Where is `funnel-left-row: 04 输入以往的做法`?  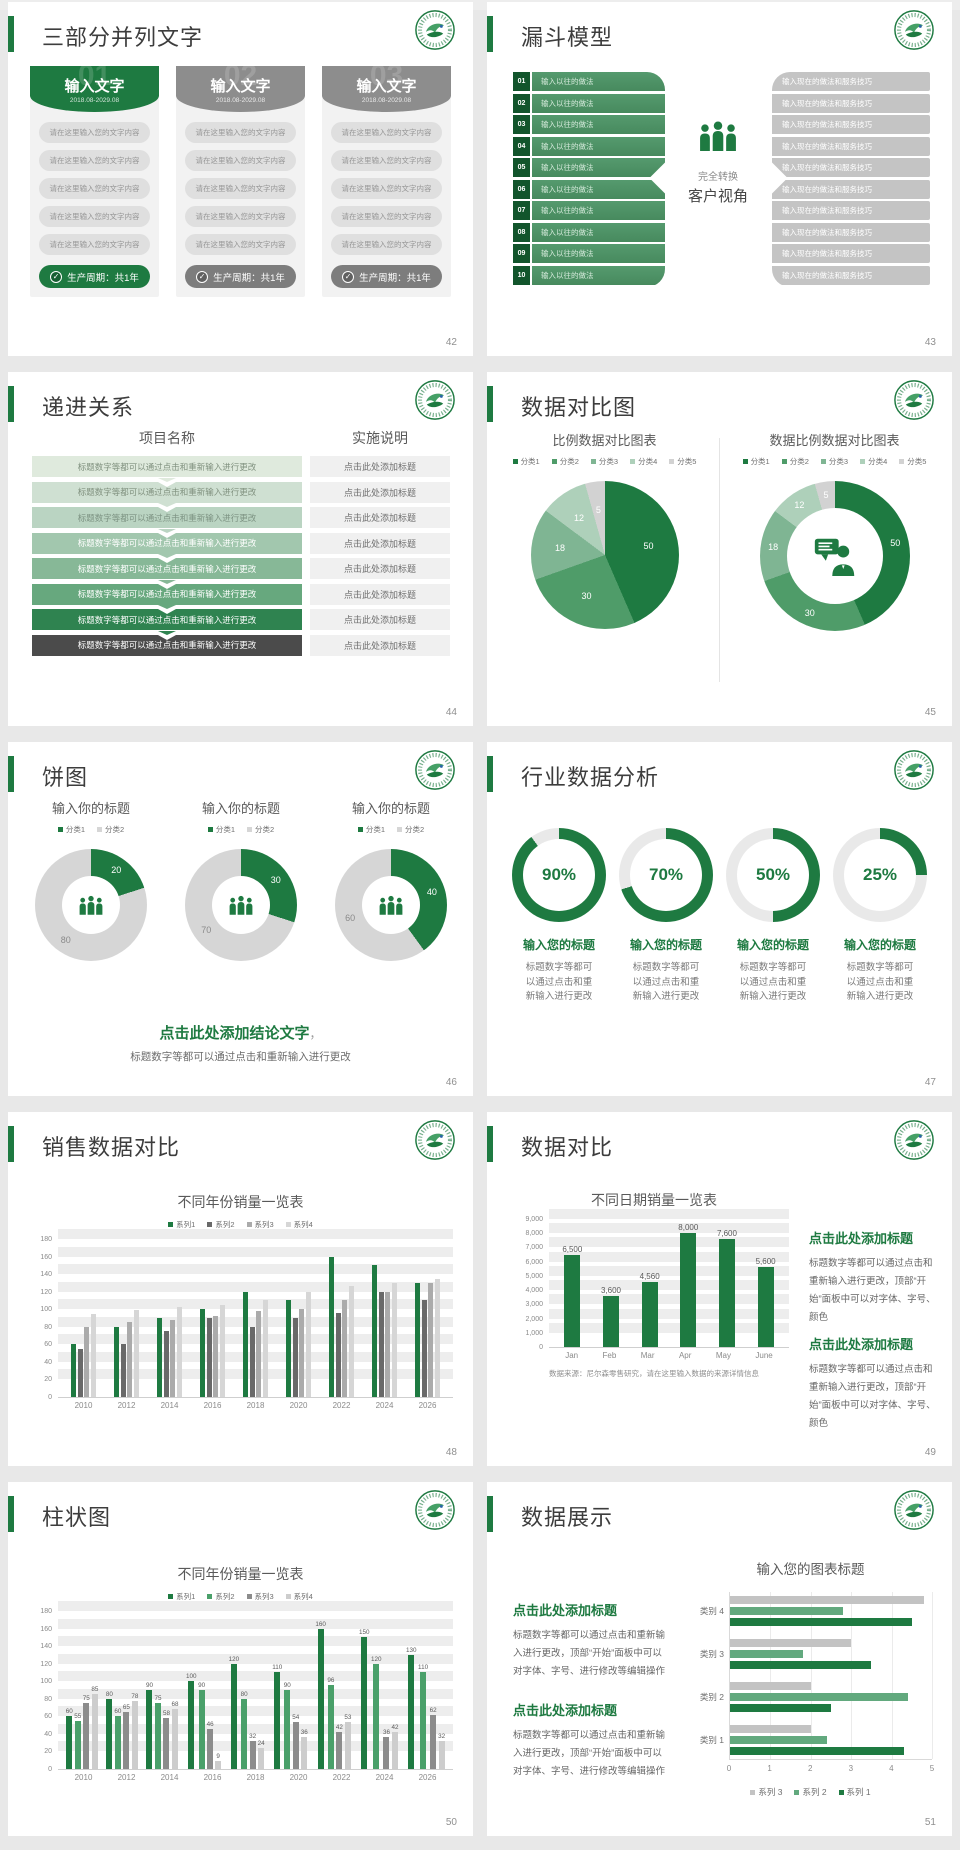 funnel-left-row: 04 输入以往的做法 is located at coordinates (589, 146).